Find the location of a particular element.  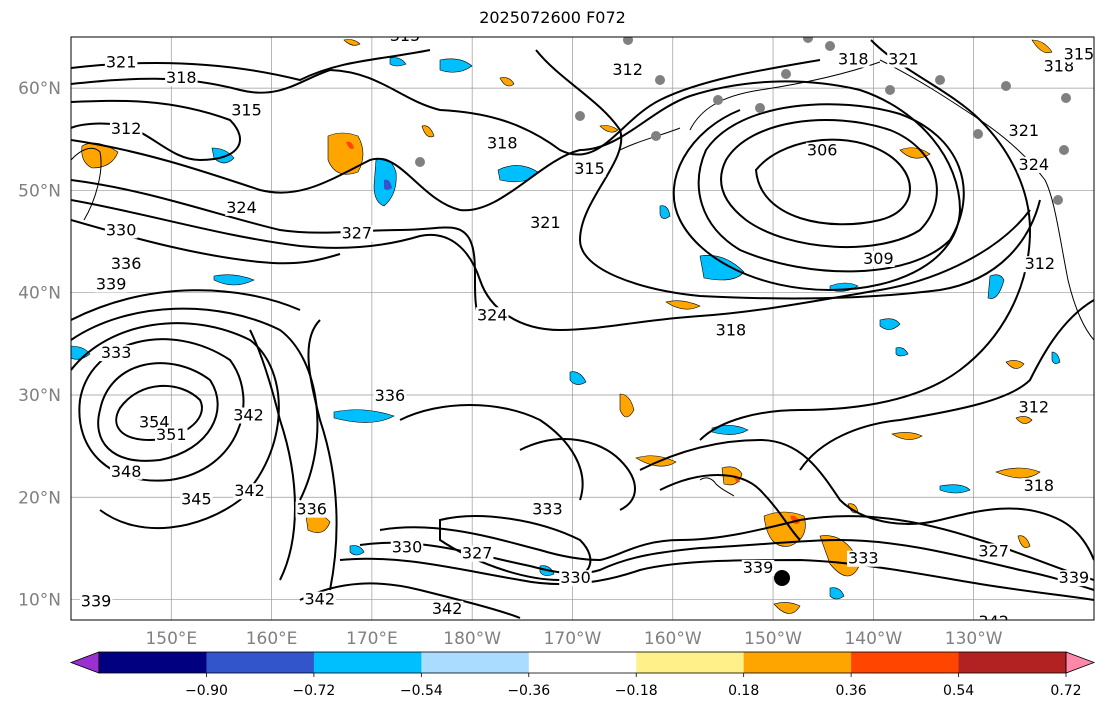

kamchatka-coast is located at coordinates (86, 184).